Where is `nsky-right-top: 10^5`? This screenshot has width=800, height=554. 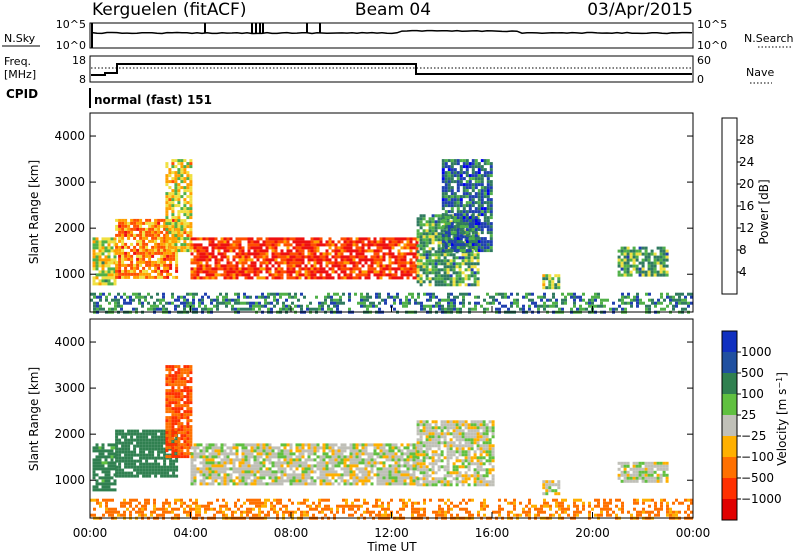
nsky-right-top: 10^5 is located at coordinates (712, 24).